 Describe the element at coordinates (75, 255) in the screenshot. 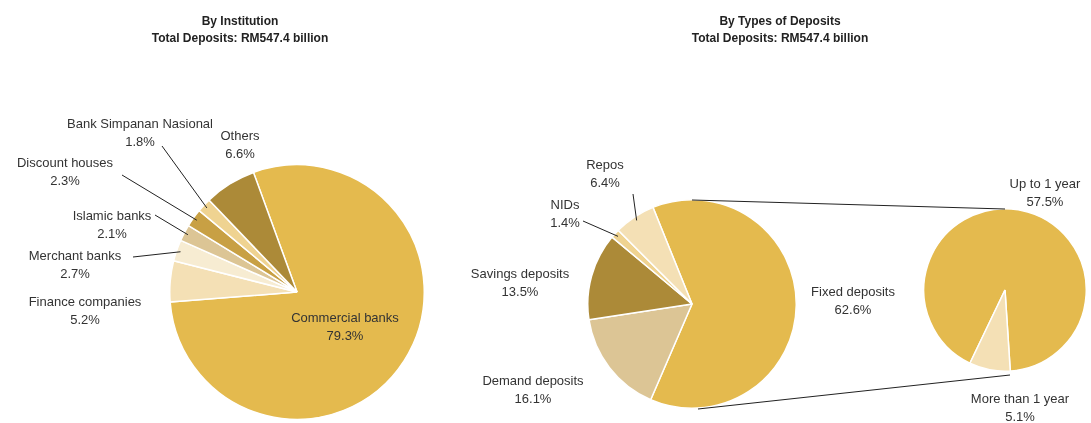

I see `slice-label: Merchant banks` at that location.